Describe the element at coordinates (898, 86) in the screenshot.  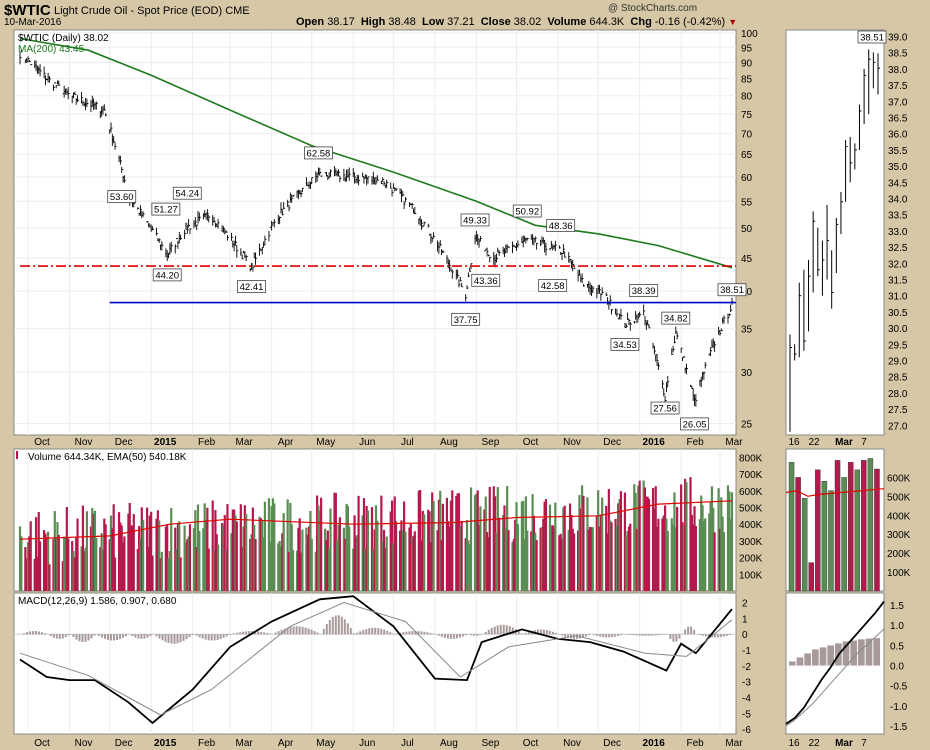
I see `inset-price-tick: 37.5` at that location.